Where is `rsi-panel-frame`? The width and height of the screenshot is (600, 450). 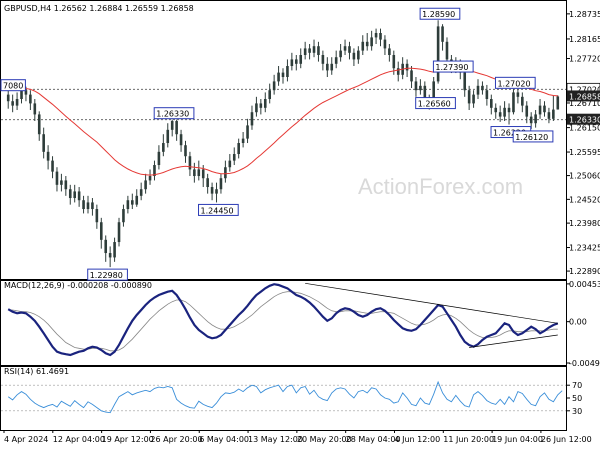
rsi-panel-frame is located at coordinates (283, 398).